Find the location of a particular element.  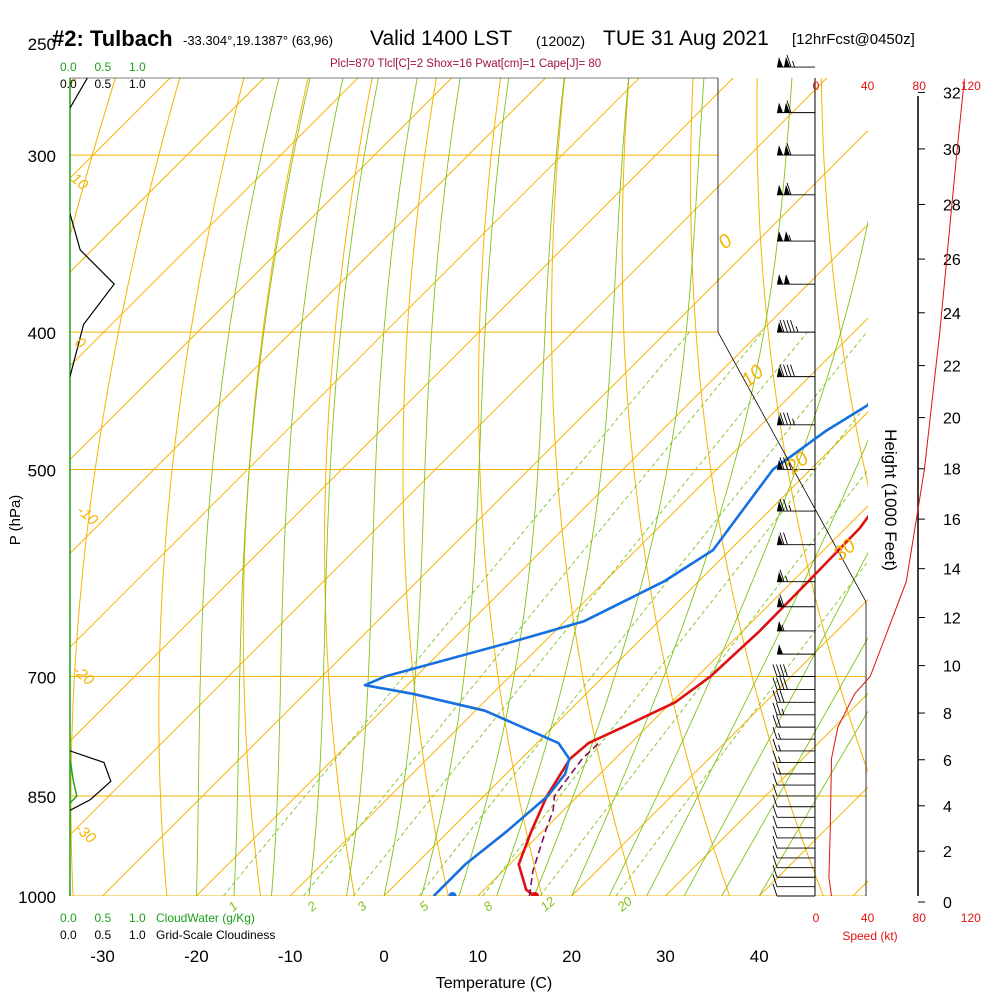

speed-profile-line is located at coordinates (896, 487).